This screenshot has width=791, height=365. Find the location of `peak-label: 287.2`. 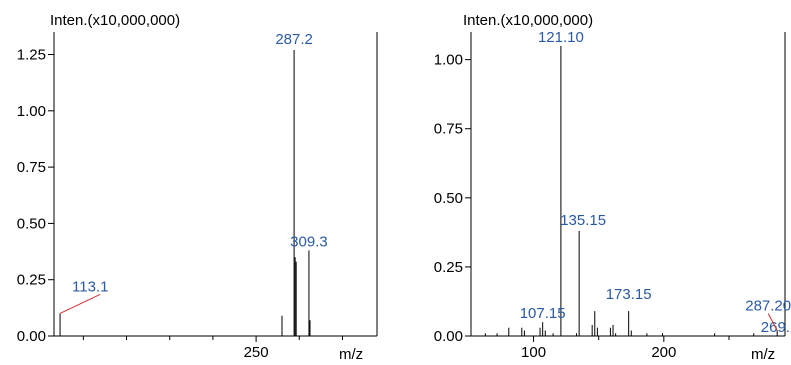

peak-label: 287.2 is located at coordinates (294, 39).